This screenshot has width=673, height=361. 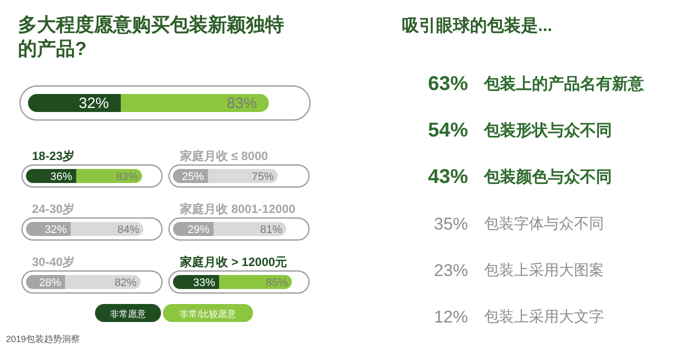 I want to click on category-label: 包装字体与众不同, so click(x=544, y=224).